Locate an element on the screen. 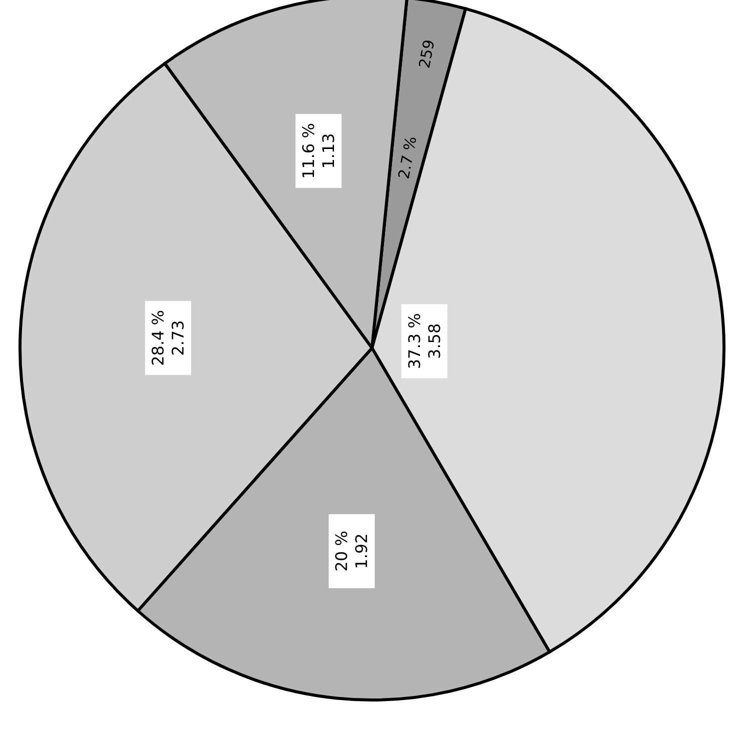 The height and width of the screenshot is (729, 736). data-label: 20 % 1.92 is located at coordinates (352, 551).